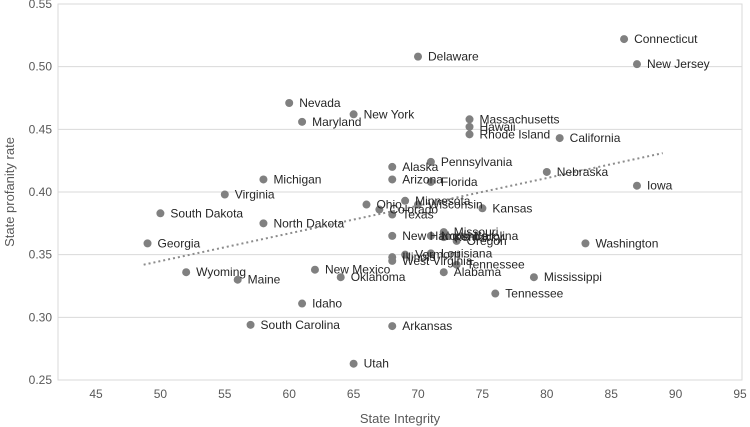 Image resolution: width=750 pixels, height=427 pixels. I want to click on point-label: Iowa, so click(660, 186).